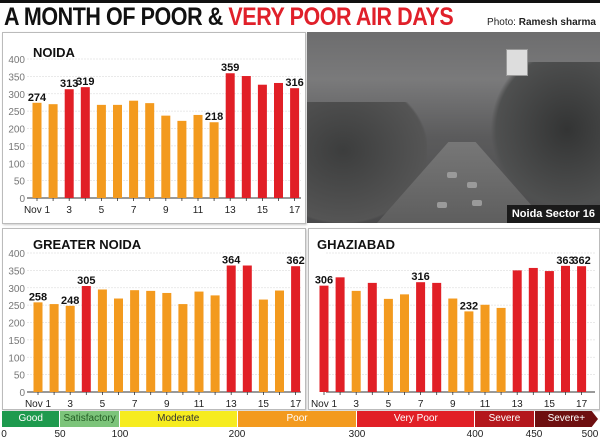 Image resolution: width=600 pixels, height=444 pixels. What do you see at coordinates (237, 434) in the screenshot?
I see `aqi-tick: 200` at bounding box center [237, 434].